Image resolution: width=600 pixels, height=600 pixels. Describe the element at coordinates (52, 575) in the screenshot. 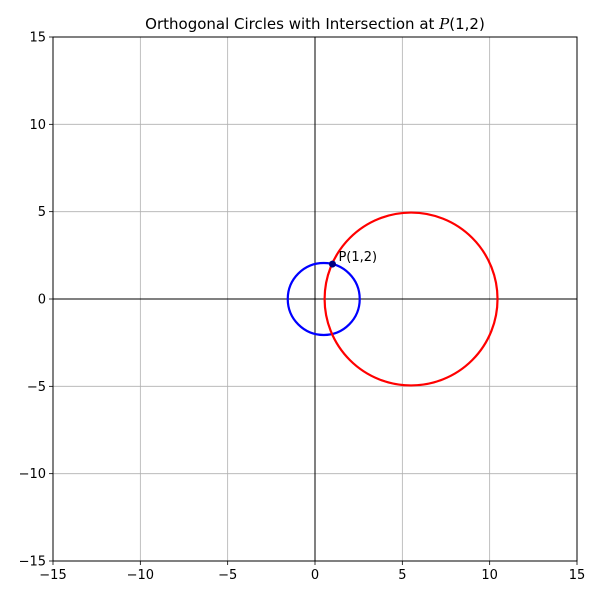

I see `x-tick-label-0: −15` at that location.